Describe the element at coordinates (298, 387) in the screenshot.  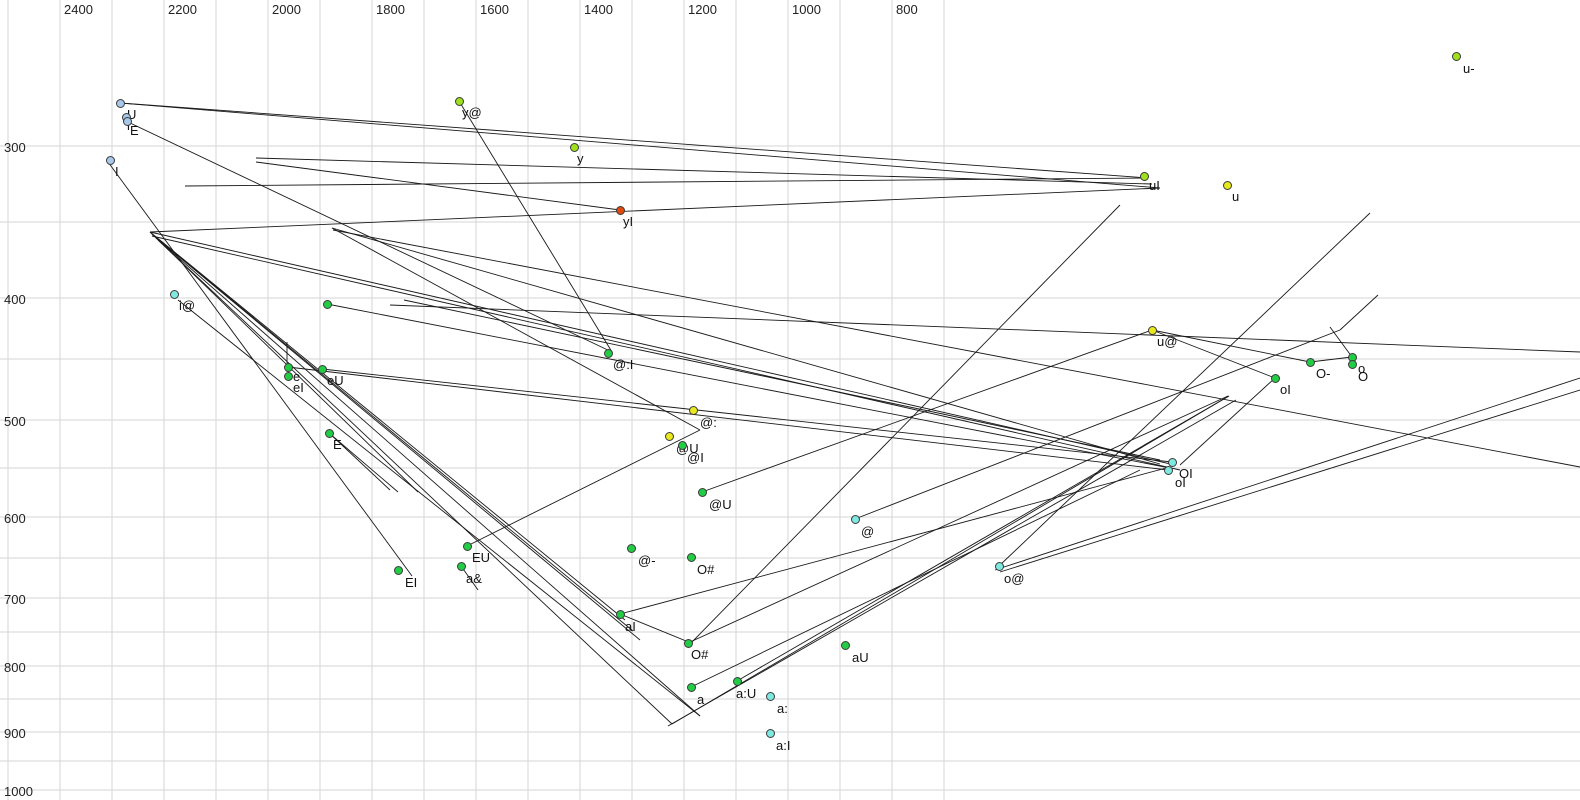
I see `data-point-label: eI` at that location.